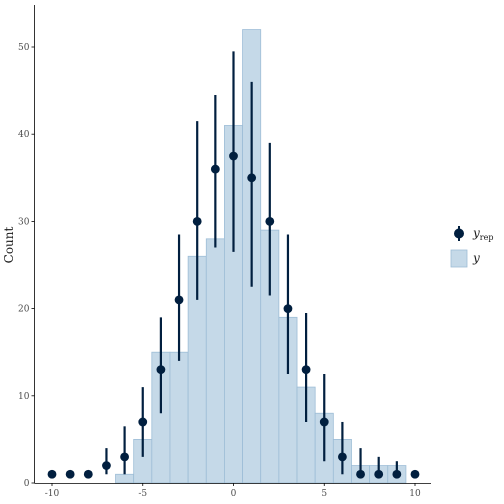 Image resolution: width=504 pixels, height=504 pixels. What do you see at coordinates (459, 258) in the screenshot?
I see `legend-y-swatch-icon` at bounding box center [459, 258].